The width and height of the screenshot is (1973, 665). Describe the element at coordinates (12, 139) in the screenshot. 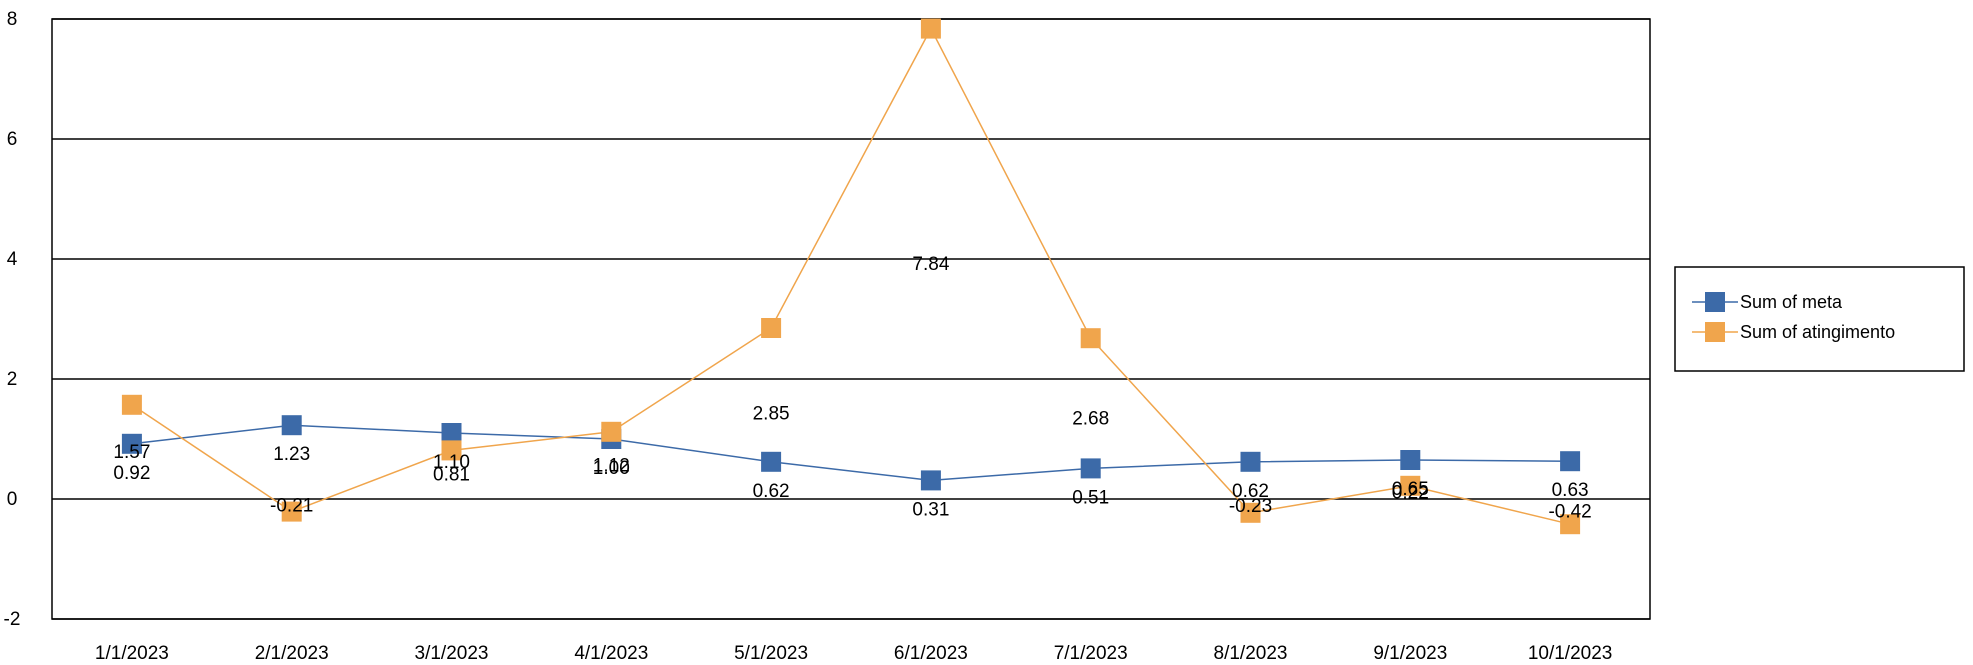

I see `y-tick-label: 6` at that location.